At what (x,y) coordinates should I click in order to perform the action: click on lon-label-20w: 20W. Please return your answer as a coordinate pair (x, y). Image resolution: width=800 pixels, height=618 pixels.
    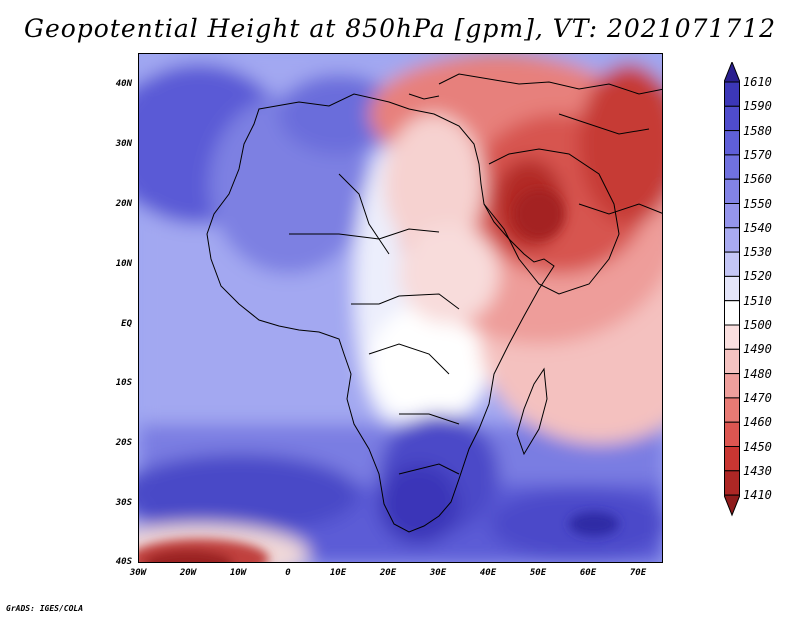
    Looking at the image, I should click on (188, 573).